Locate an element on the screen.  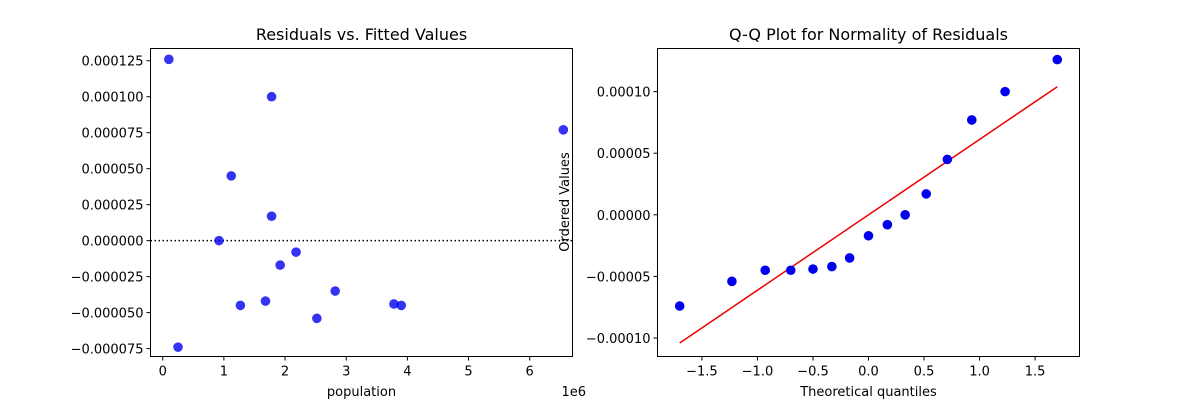
x-tick-label: 0.5 is located at coordinates (924, 372).